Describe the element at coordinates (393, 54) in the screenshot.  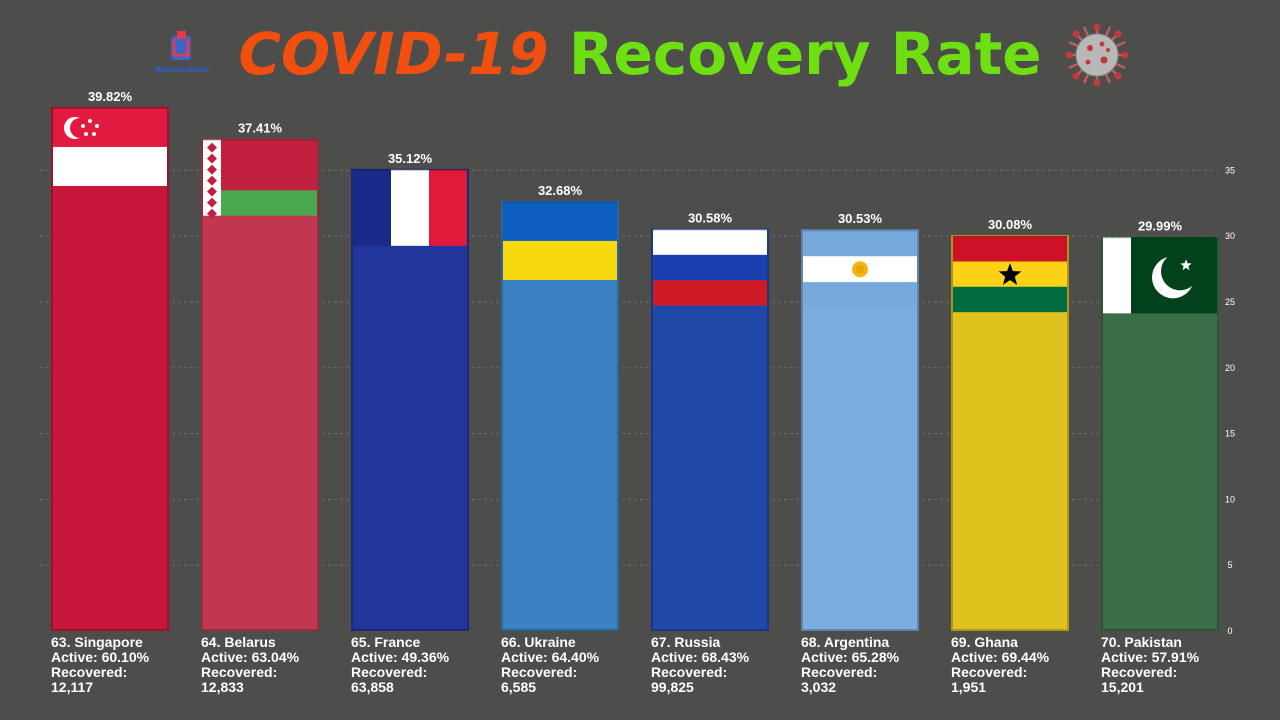
I see `chart-title-covid: COVID-19` at that location.